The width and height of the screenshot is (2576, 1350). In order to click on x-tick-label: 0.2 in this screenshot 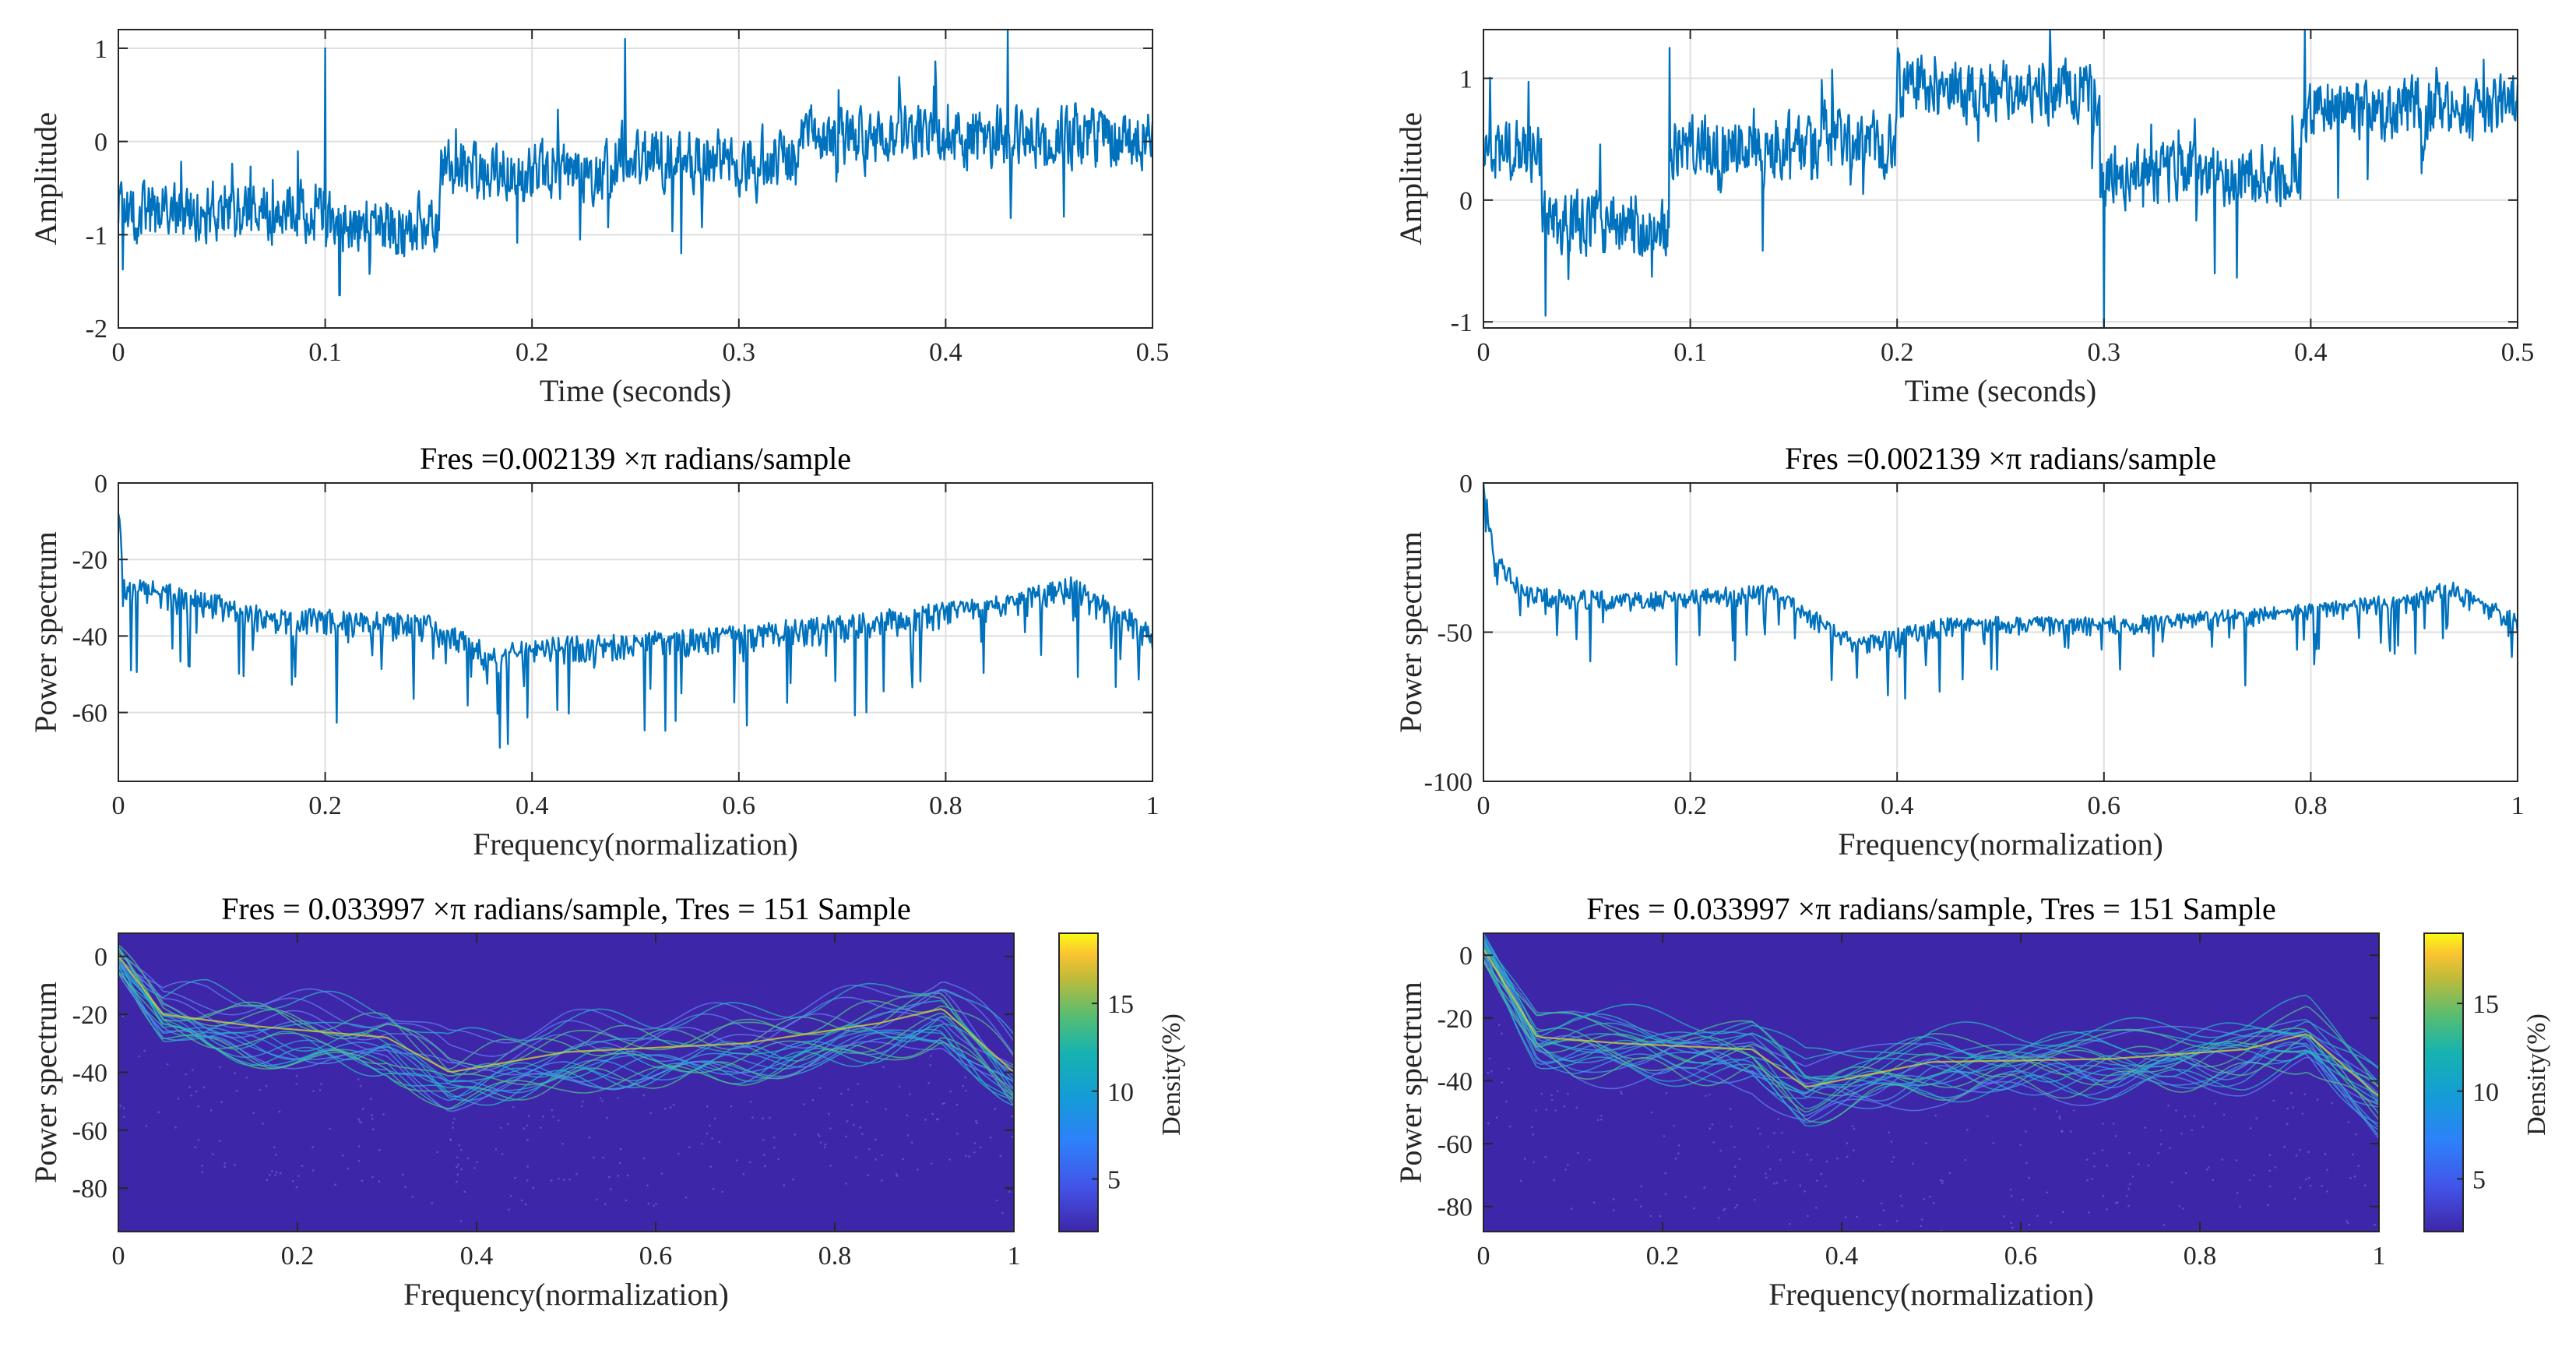, I will do `click(1897, 353)`.